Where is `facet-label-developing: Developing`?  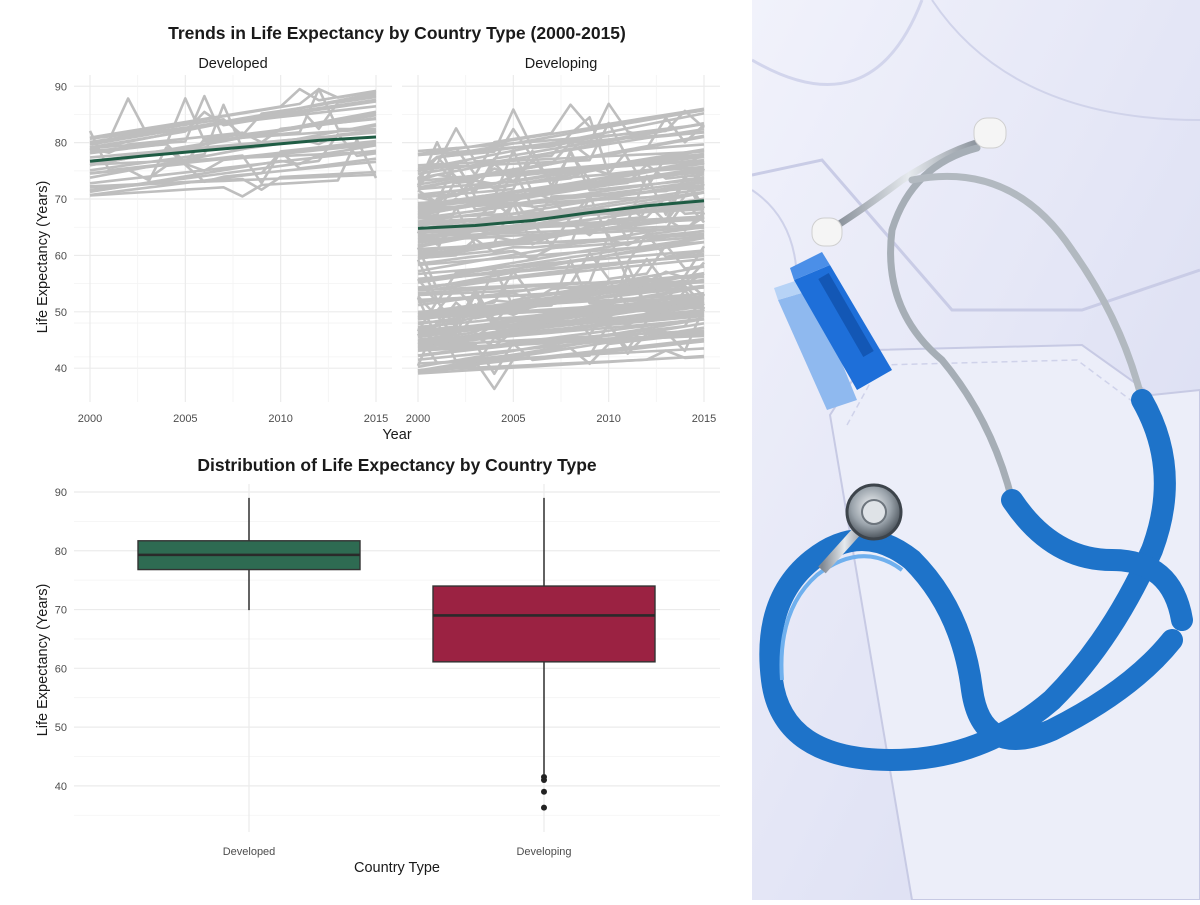
facet-label-developing: Developing is located at coordinates (561, 64).